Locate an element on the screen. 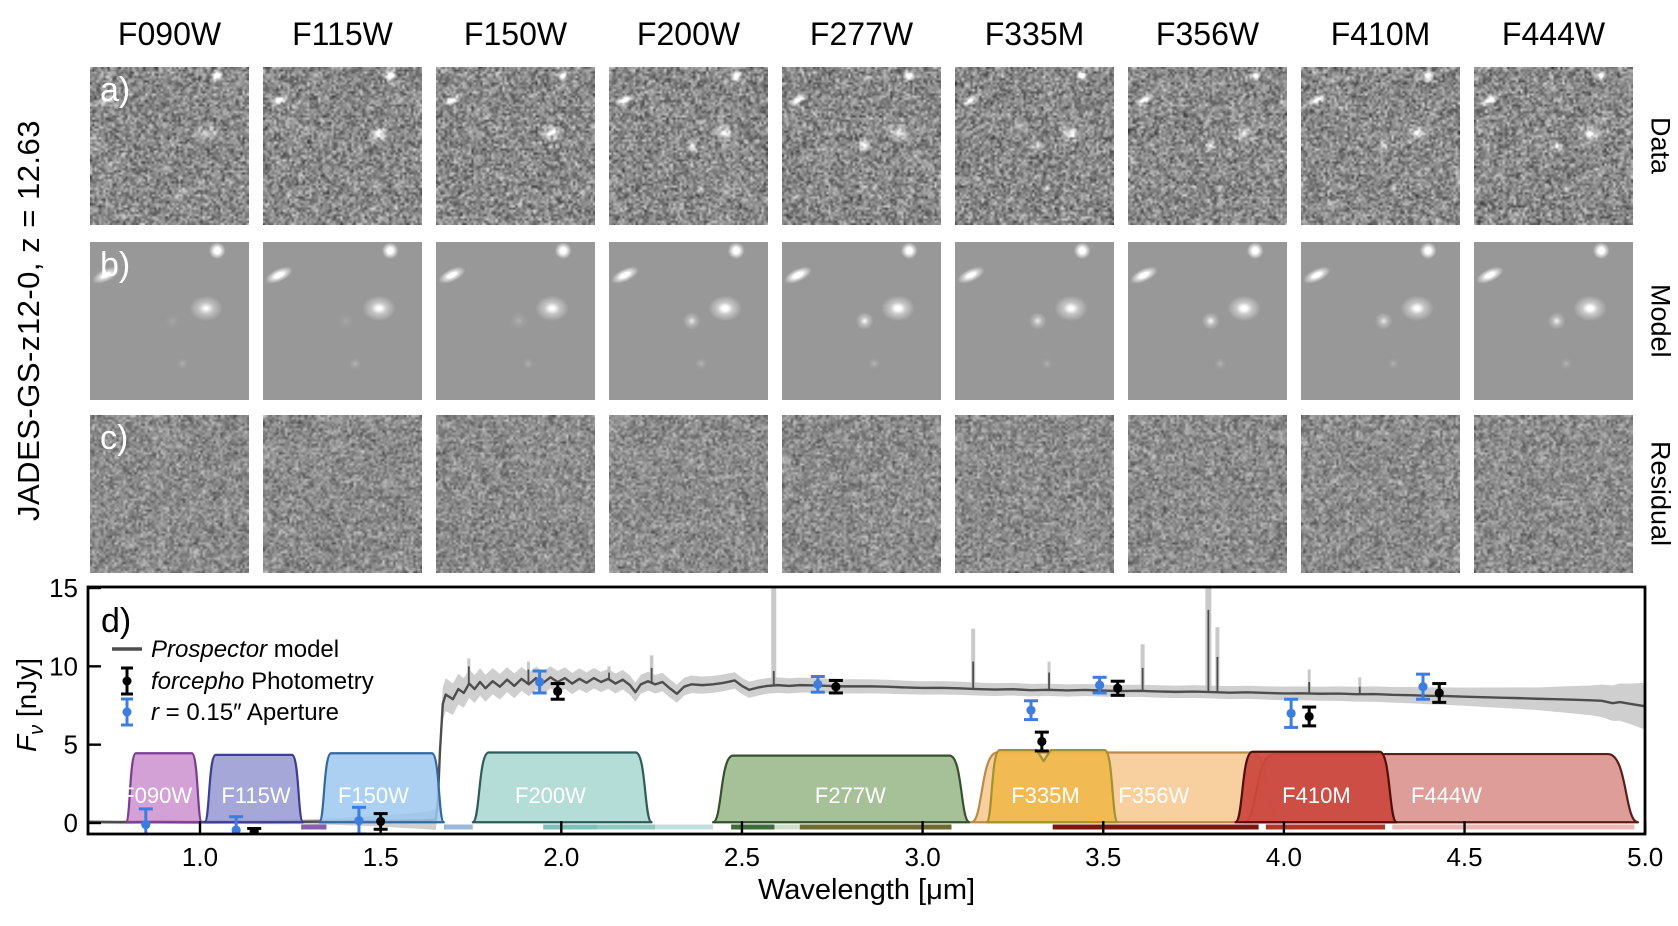 This screenshot has height=926, width=1678. cutout-image-data-F115W is located at coordinates (342, 146).